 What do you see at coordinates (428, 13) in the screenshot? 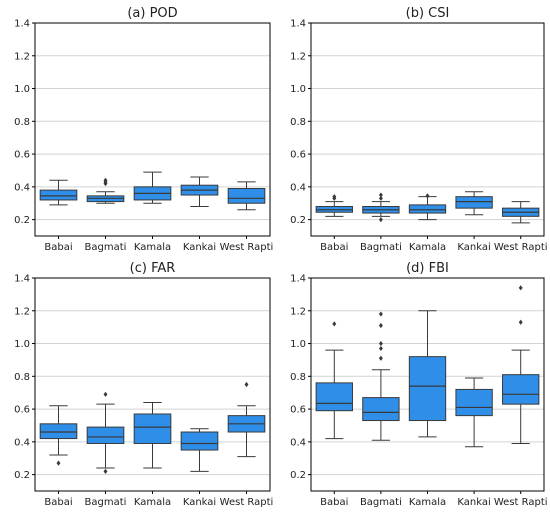
I see `panel-title-b: (b) CSI` at bounding box center [428, 13].